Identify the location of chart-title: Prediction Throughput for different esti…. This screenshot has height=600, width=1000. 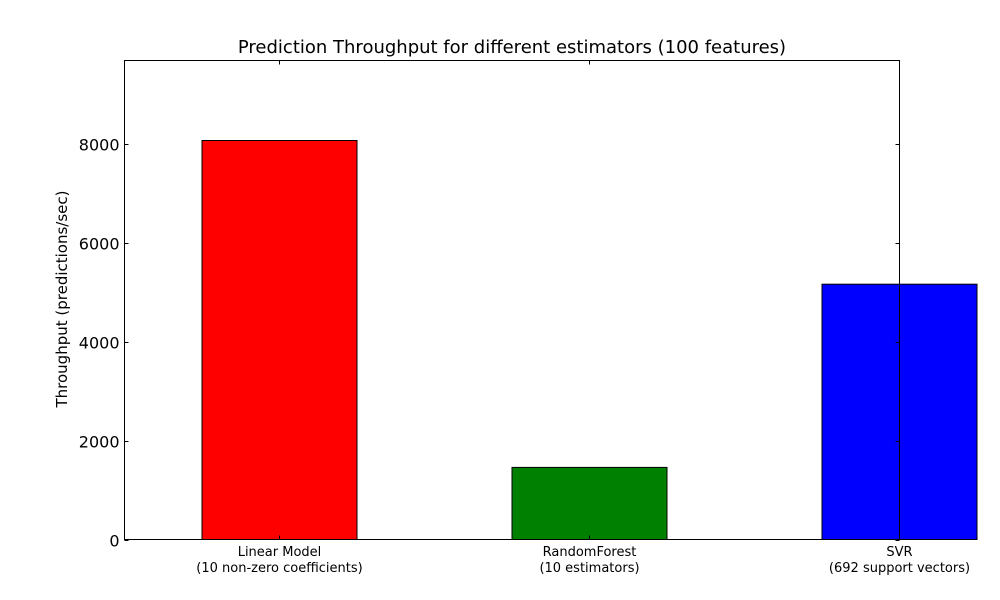
(512, 47).